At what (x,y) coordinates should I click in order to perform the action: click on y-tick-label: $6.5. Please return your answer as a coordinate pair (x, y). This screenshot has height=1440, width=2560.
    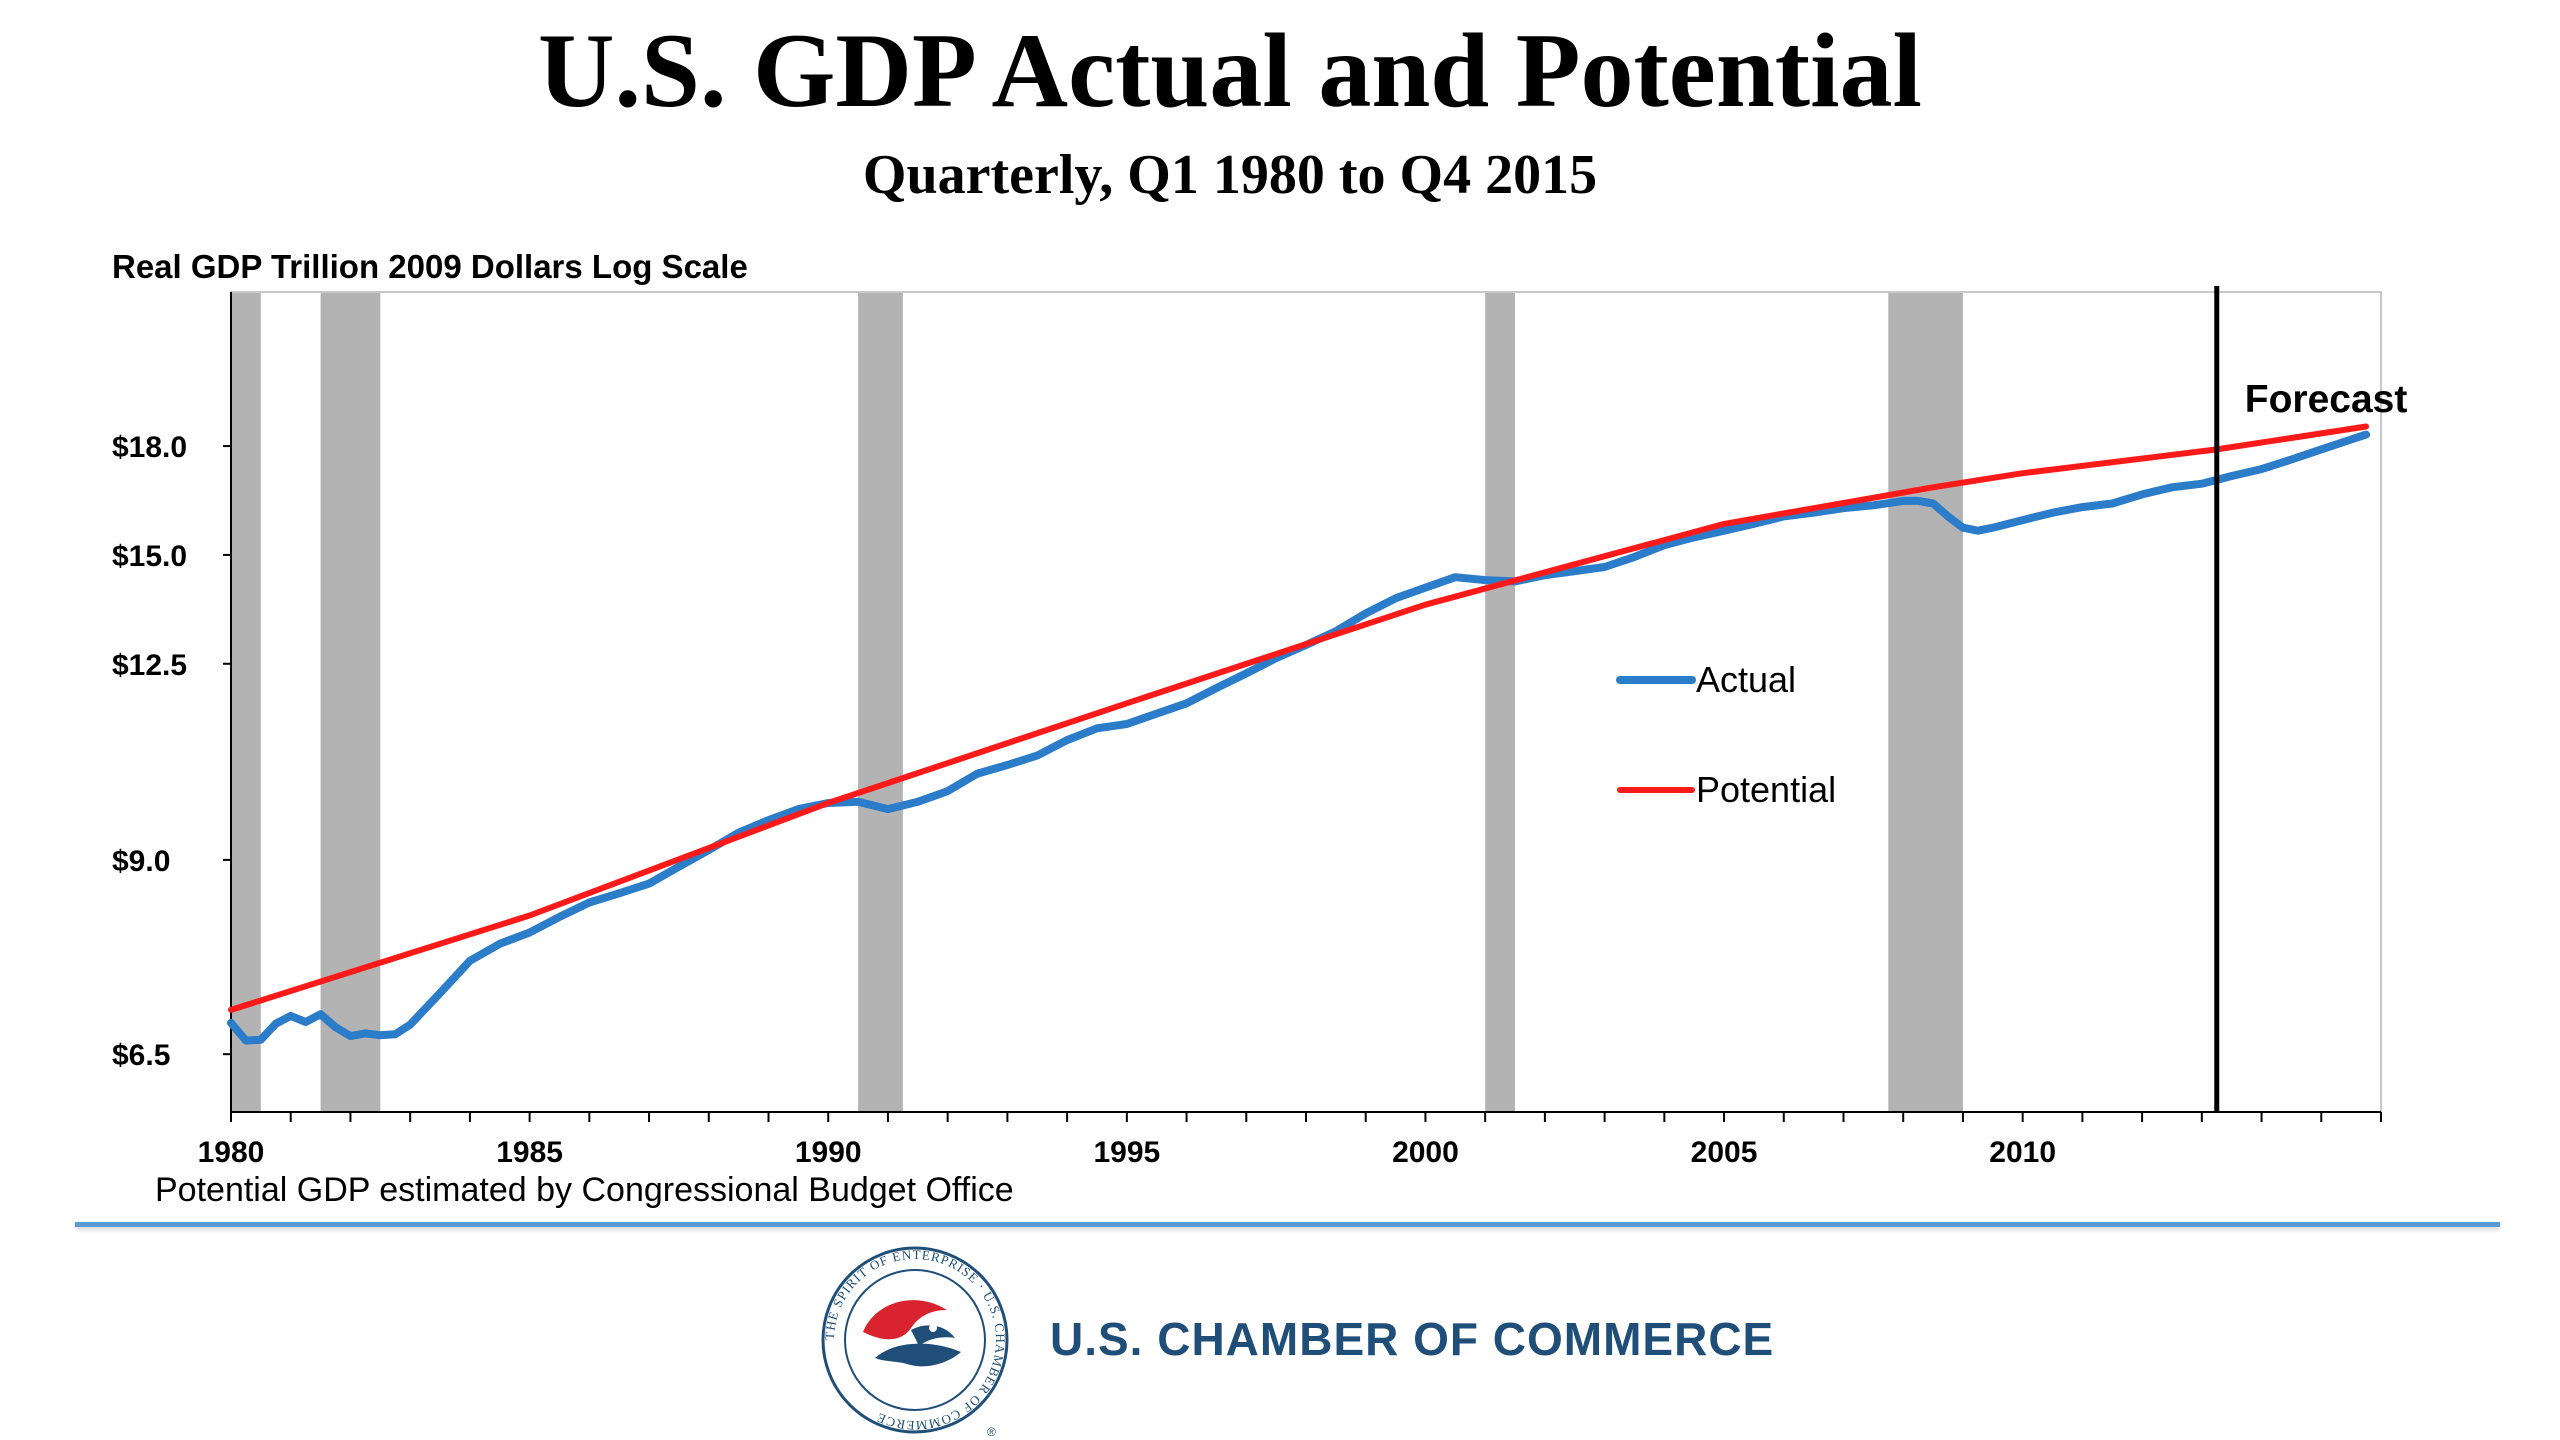
    Looking at the image, I should click on (141, 1055).